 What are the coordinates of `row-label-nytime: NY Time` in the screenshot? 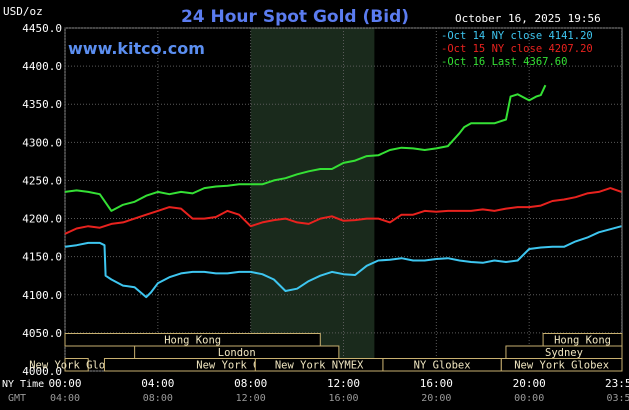 It's located at (23, 384).